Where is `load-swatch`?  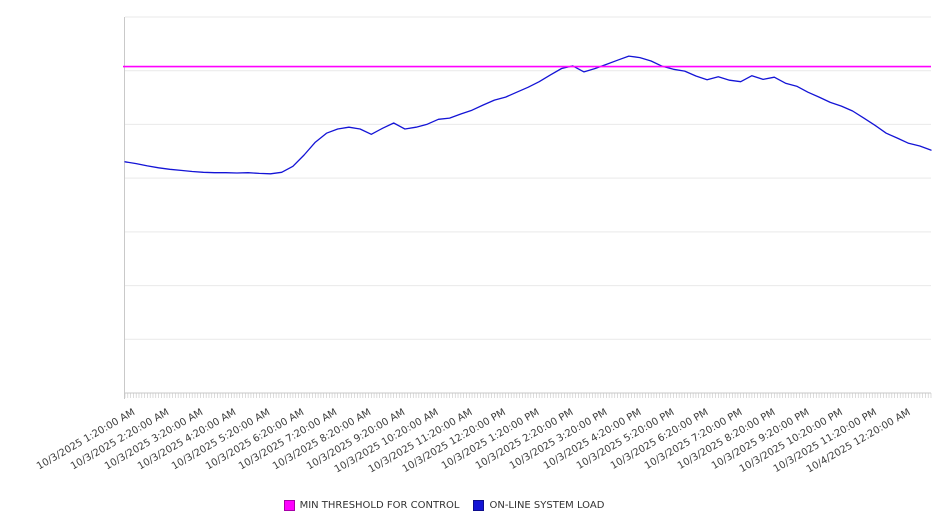
load-swatch is located at coordinates (479, 505).